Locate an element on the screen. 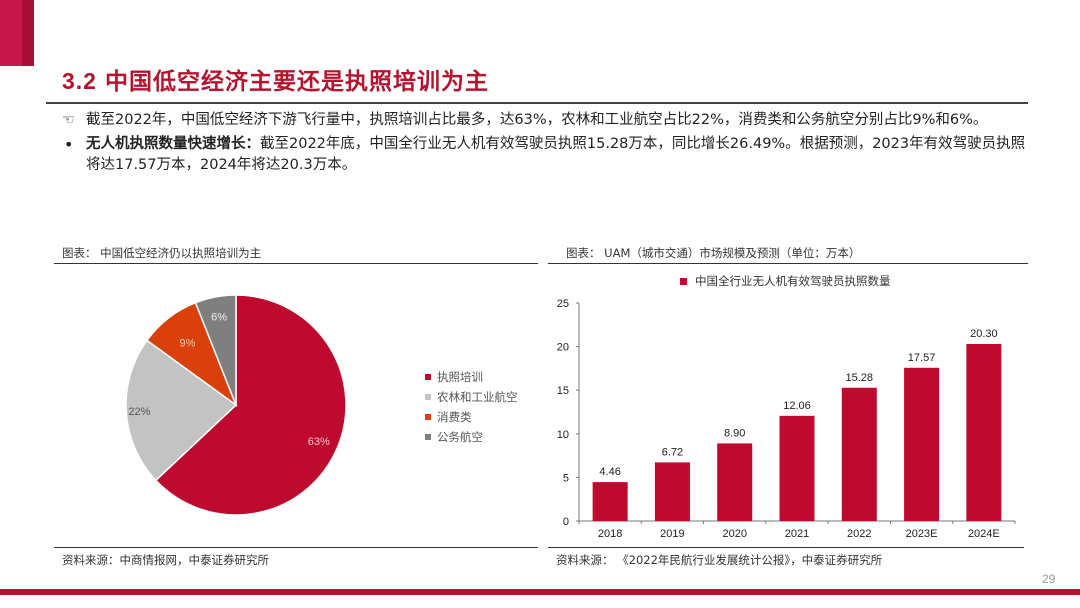  y-tick-label: 0 is located at coordinates (566, 522).